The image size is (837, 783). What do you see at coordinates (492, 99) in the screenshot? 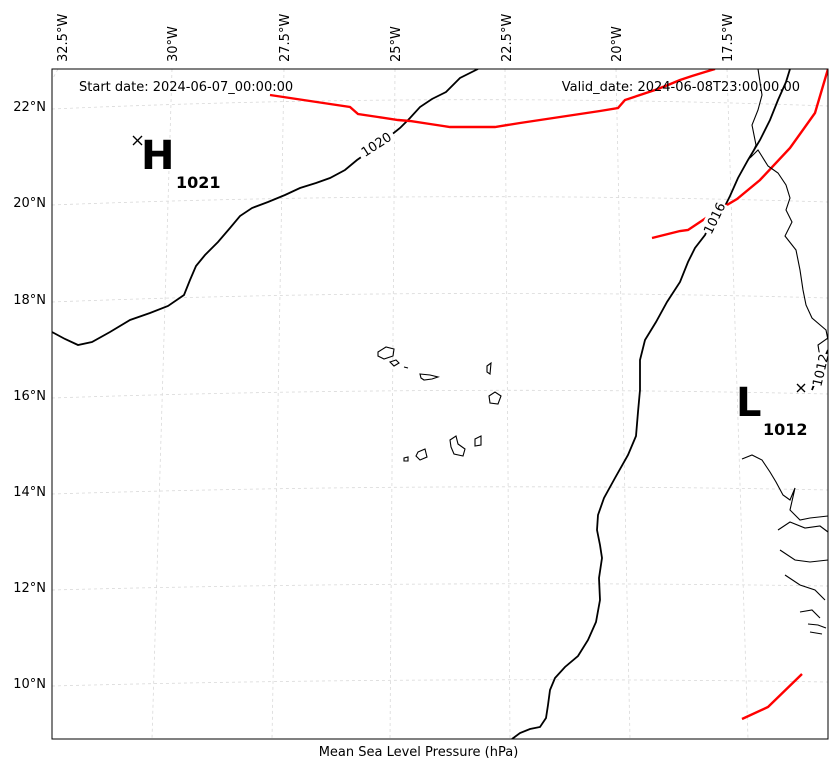
I see `front-north` at bounding box center [492, 99].